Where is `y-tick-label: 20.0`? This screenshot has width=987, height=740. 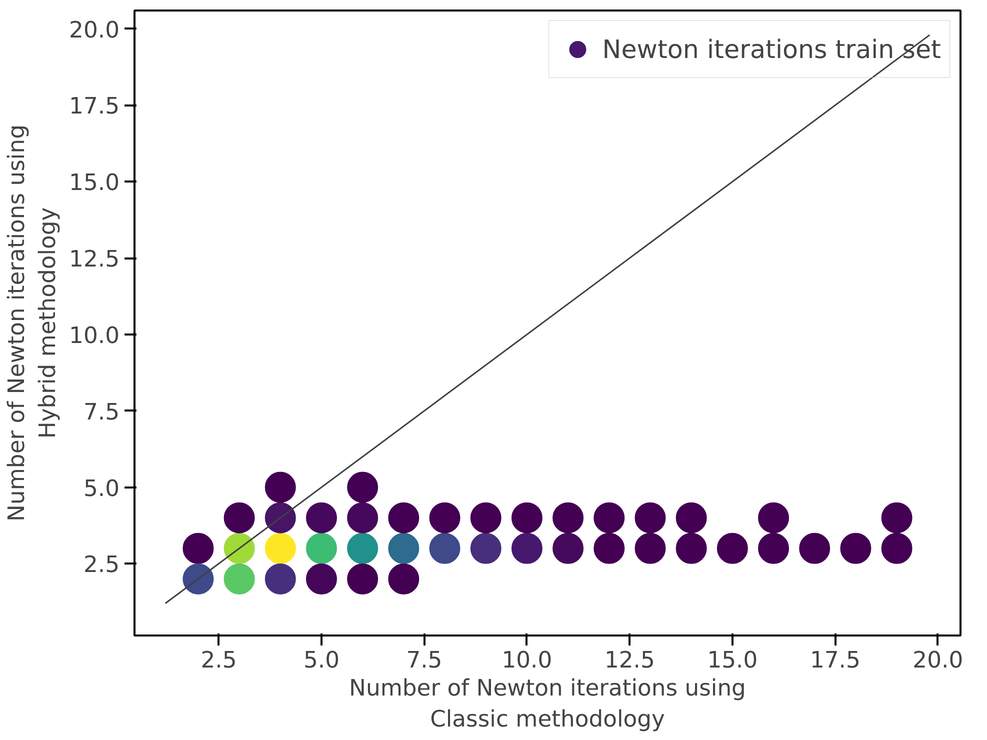 y-tick-label: 20.0 is located at coordinates (94, 30).